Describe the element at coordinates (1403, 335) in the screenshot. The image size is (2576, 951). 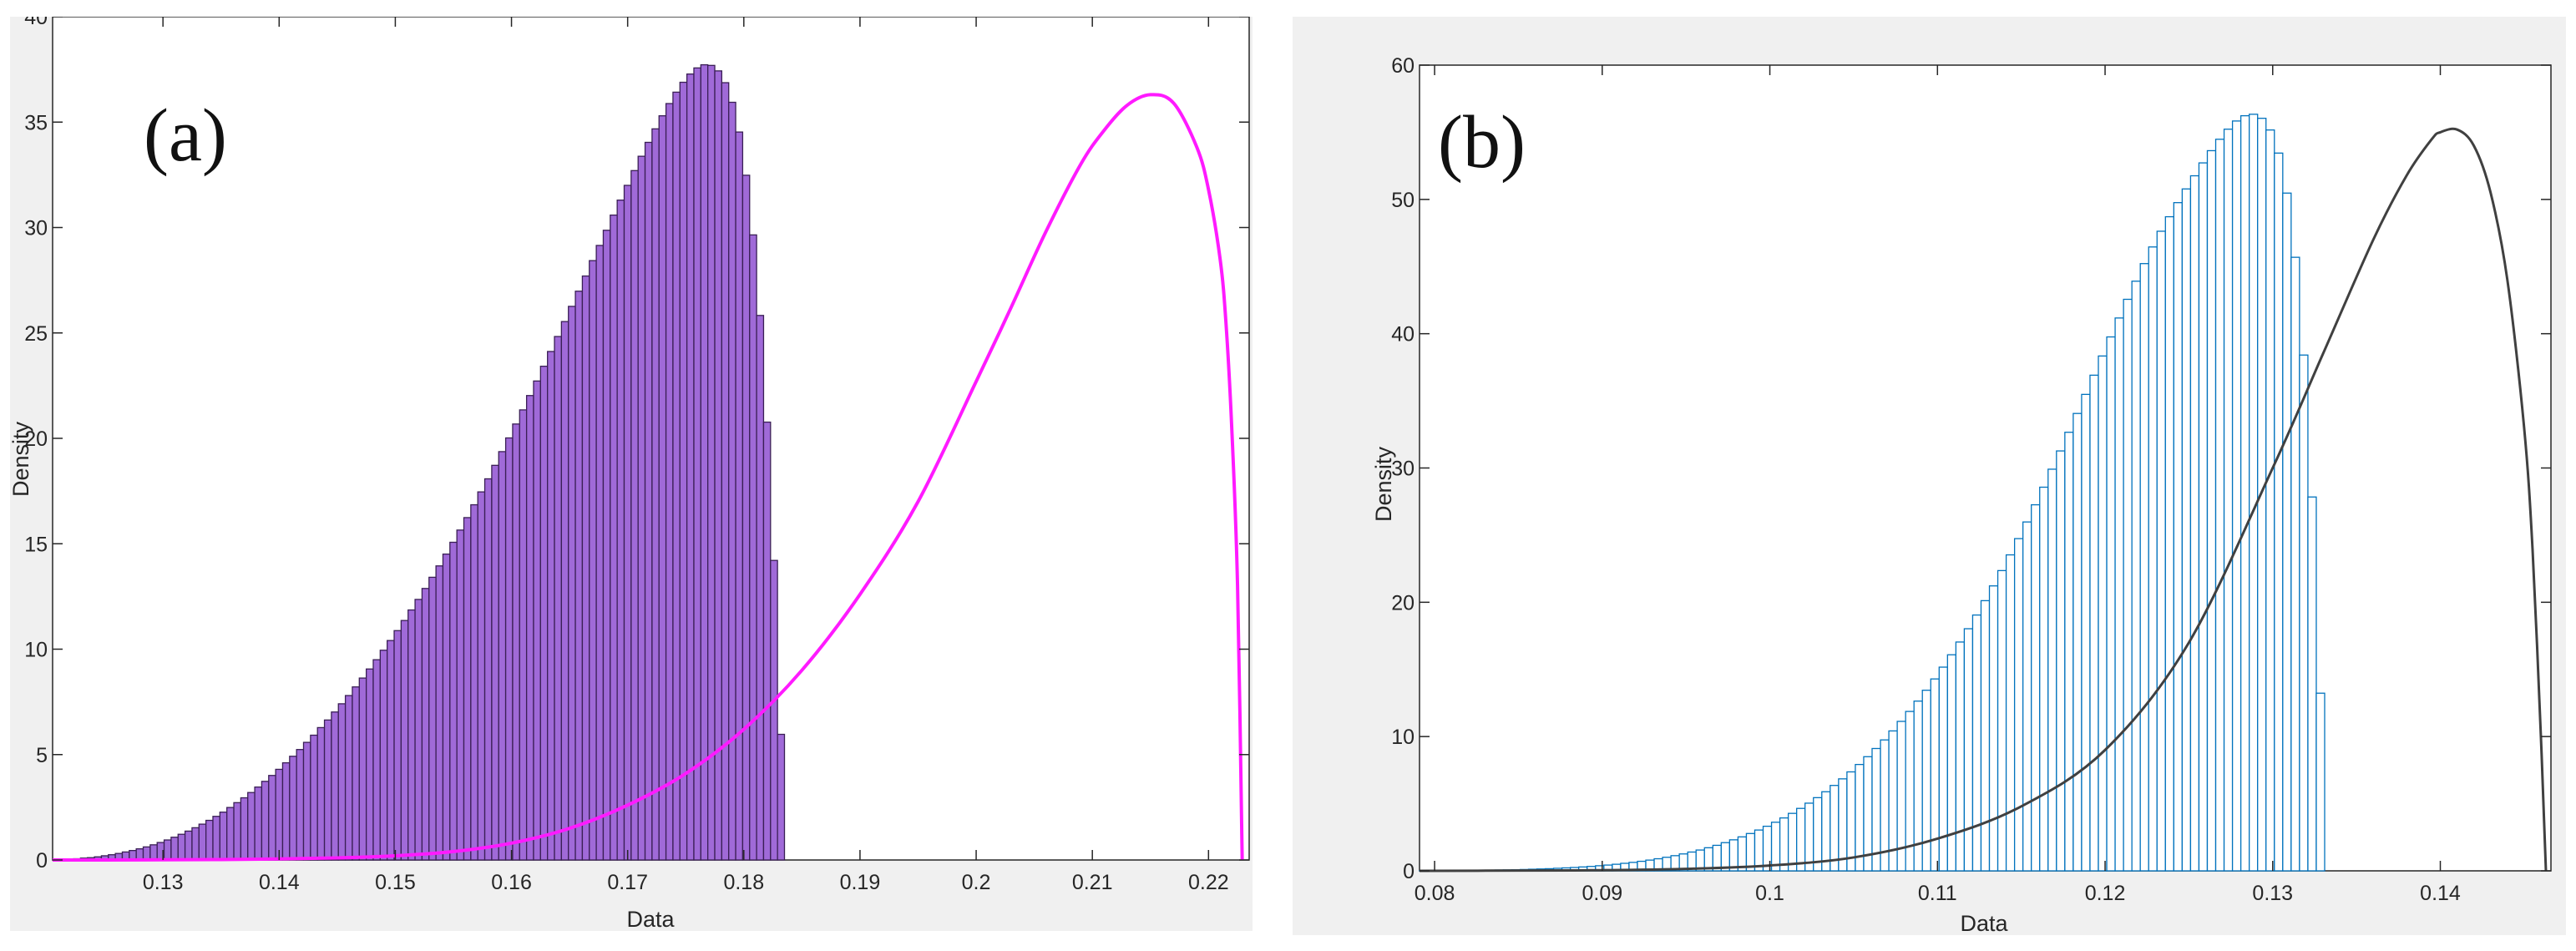
I see `y-tick-label: 40` at that location.